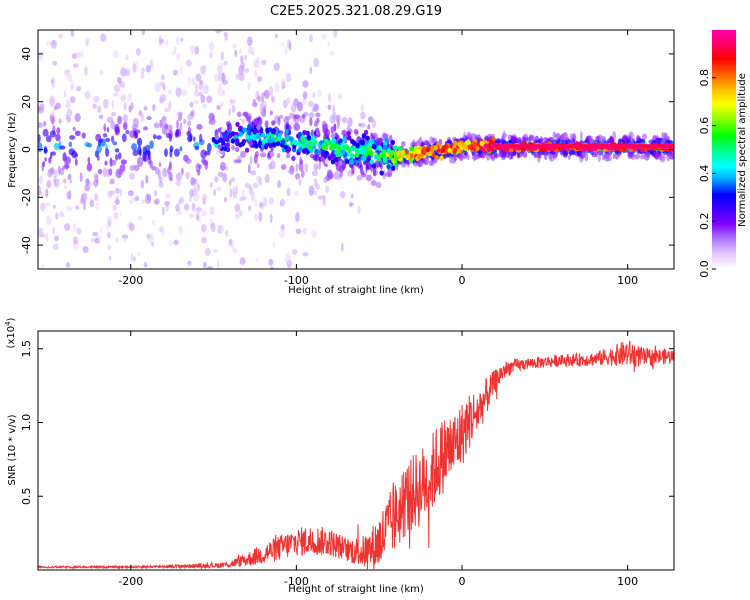 This screenshot has height=600, width=750. What do you see at coordinates (704, 126) in the screenshot?
I see `colorbar-tick-label: 0.6` at bounding box center [704, 126].